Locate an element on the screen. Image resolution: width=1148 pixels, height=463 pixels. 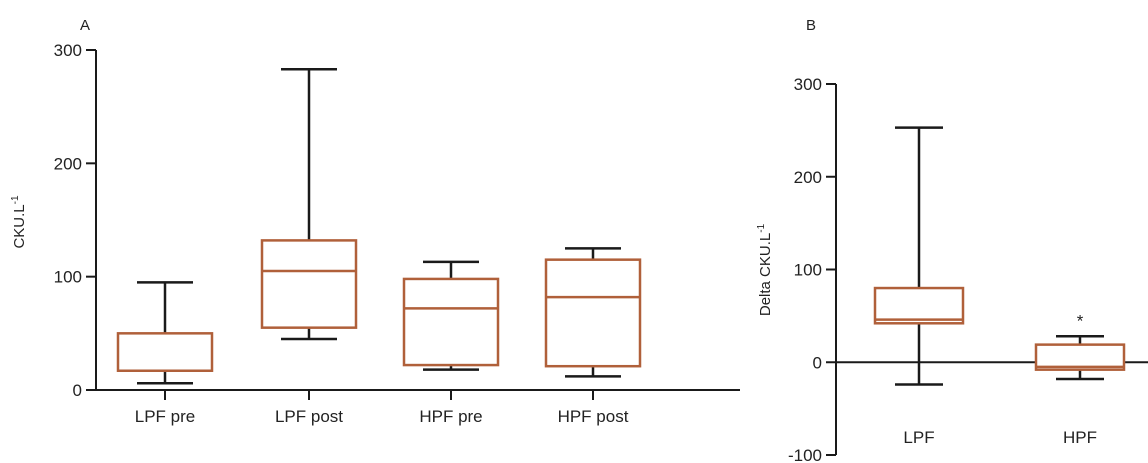
panel-a-y-tick-label: 300 is located at coordinates (68, 50).